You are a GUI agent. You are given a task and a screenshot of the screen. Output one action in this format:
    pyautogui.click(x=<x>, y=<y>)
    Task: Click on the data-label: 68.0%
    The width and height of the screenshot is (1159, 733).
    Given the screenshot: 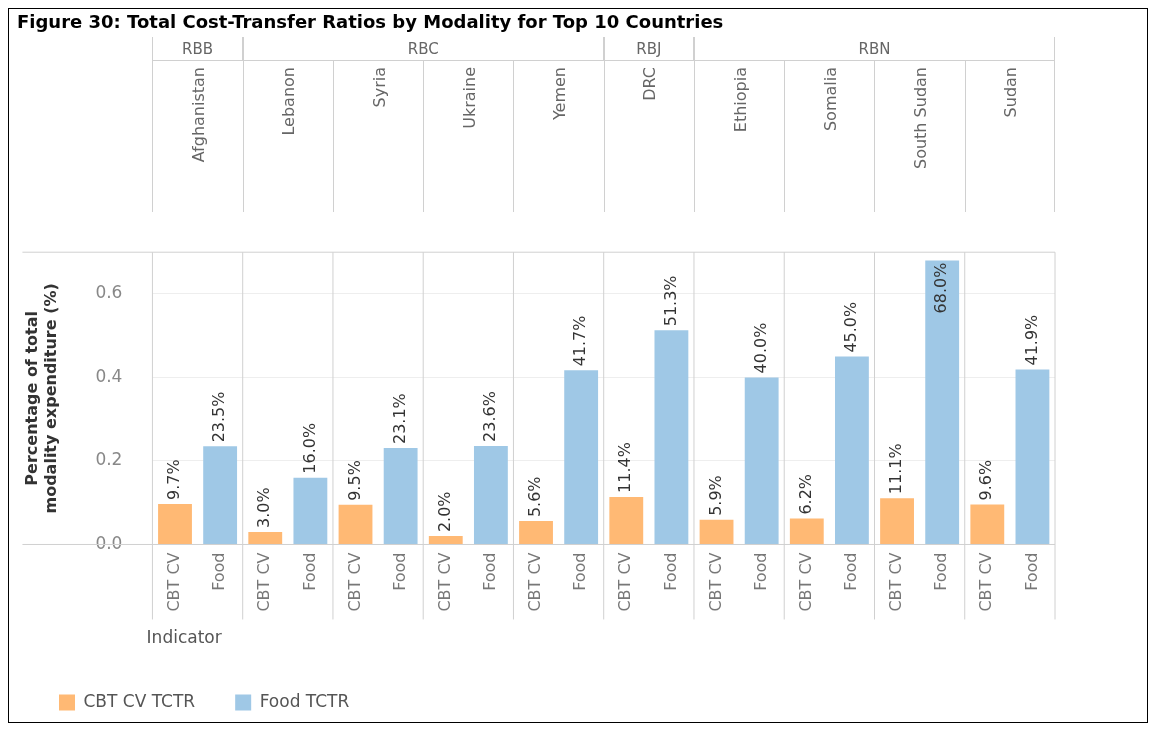 What is the action you would take?
    pyautogui.click(x=941, y=288)
    